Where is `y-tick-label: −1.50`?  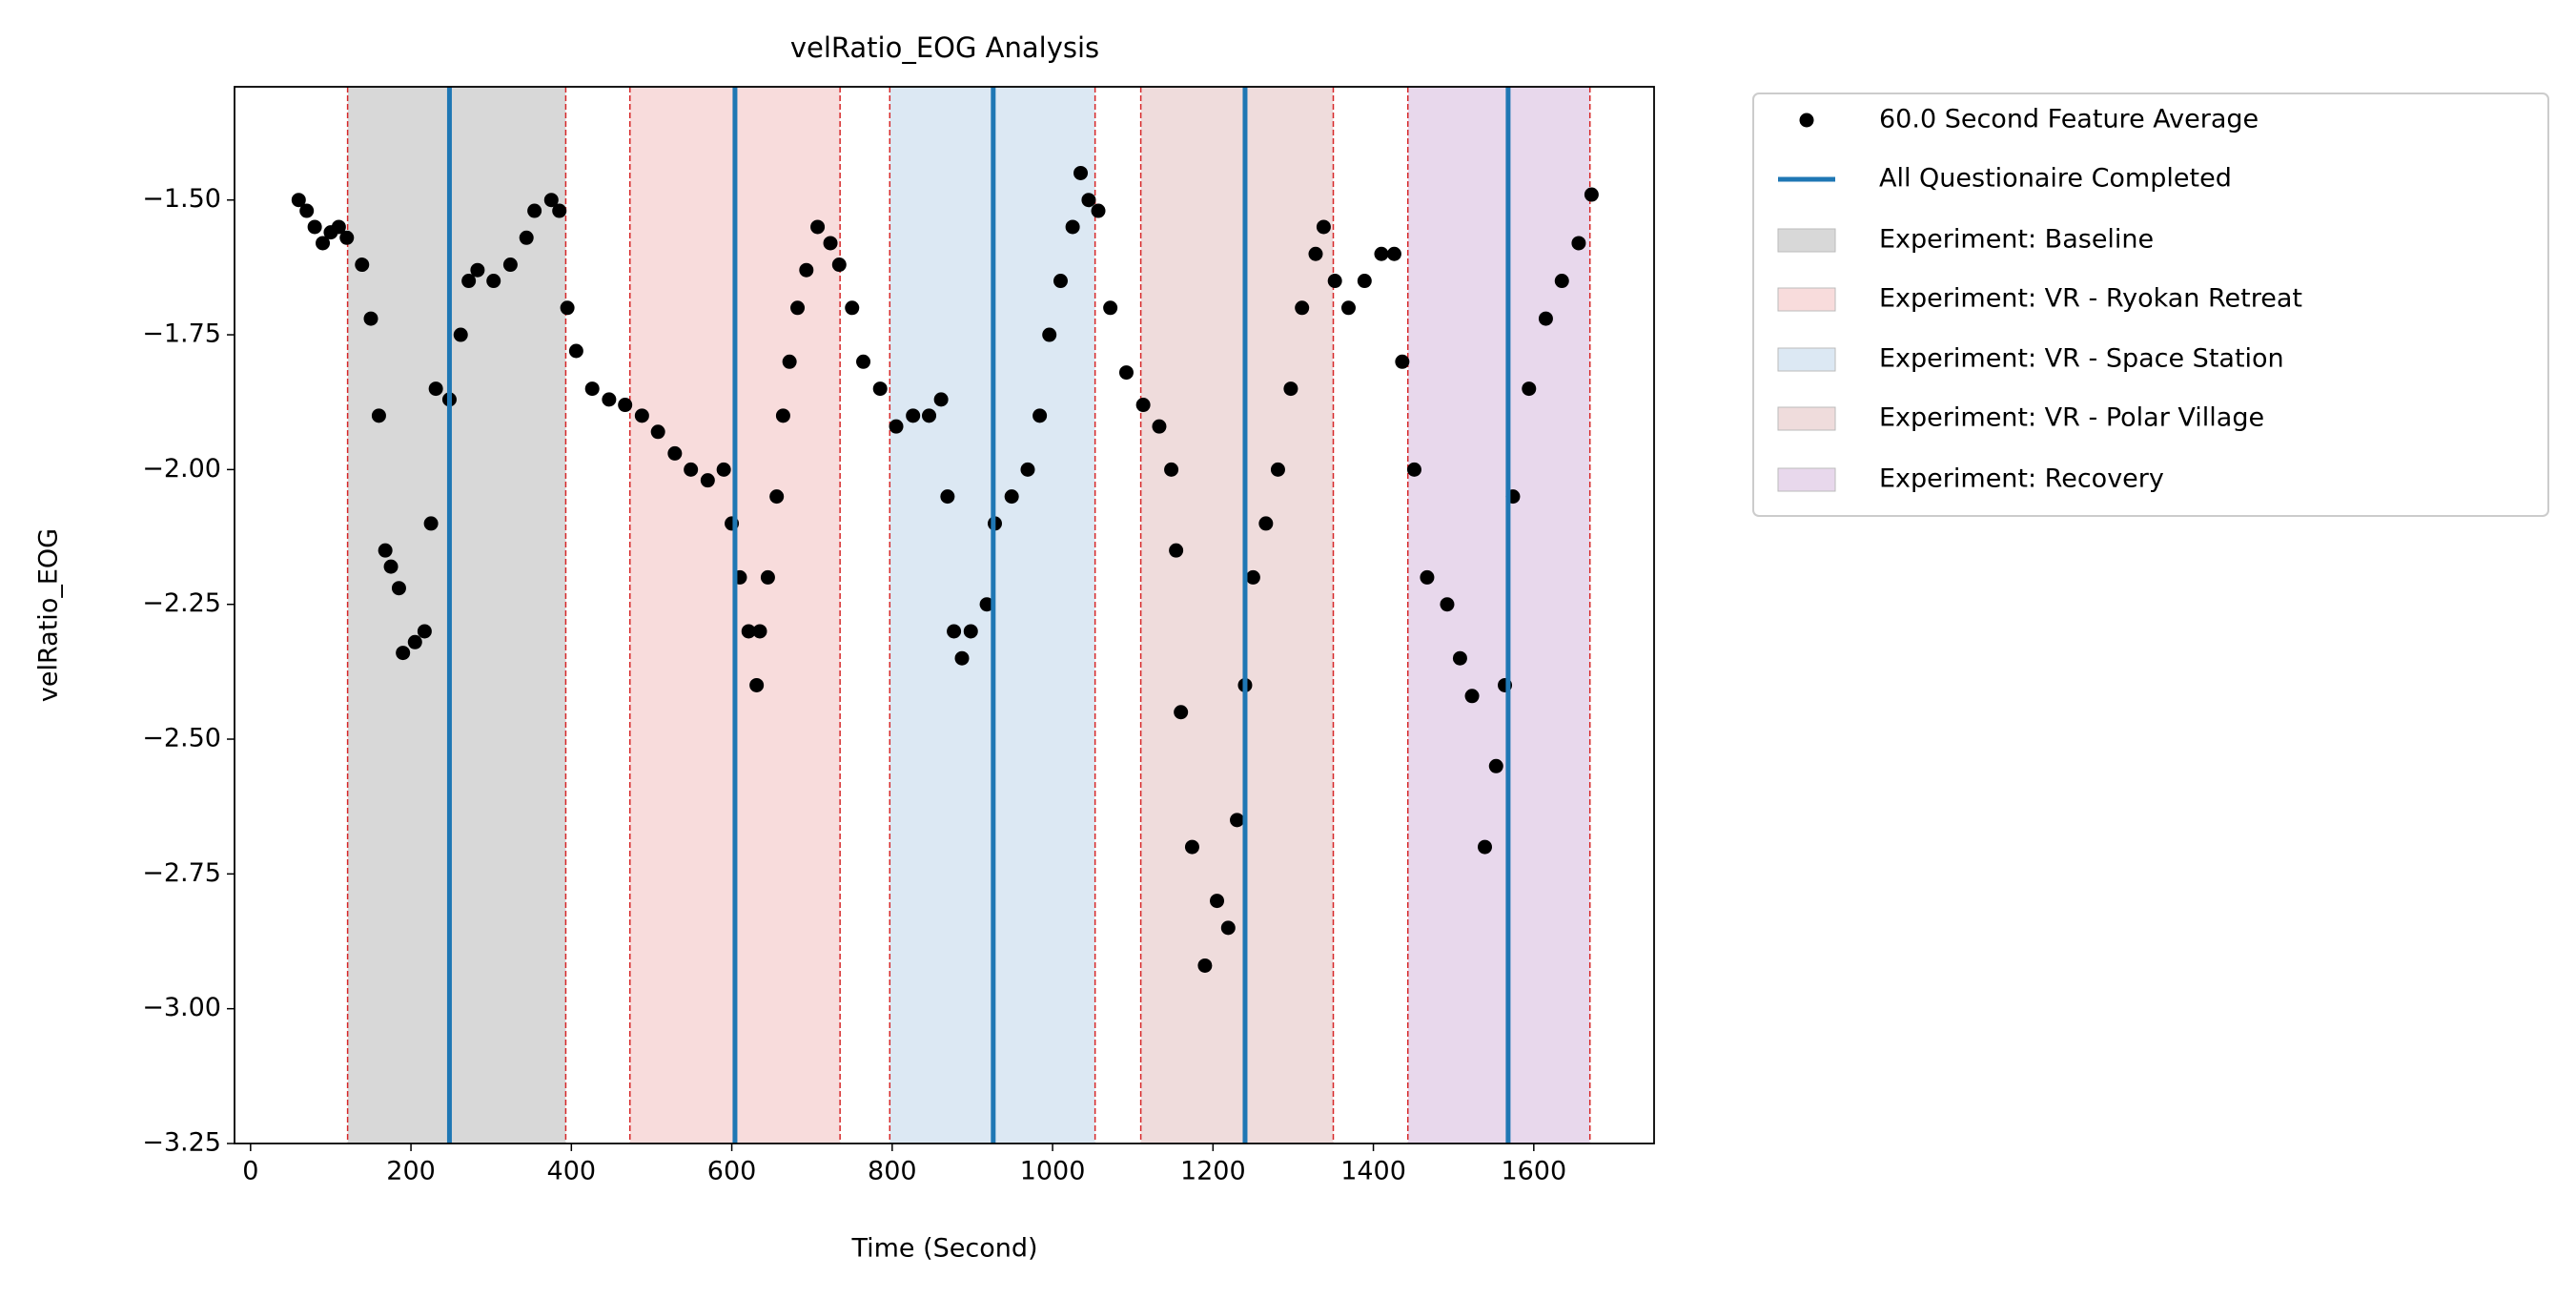
y-tick-label: −1.50 is located at coordinates (181, 199).